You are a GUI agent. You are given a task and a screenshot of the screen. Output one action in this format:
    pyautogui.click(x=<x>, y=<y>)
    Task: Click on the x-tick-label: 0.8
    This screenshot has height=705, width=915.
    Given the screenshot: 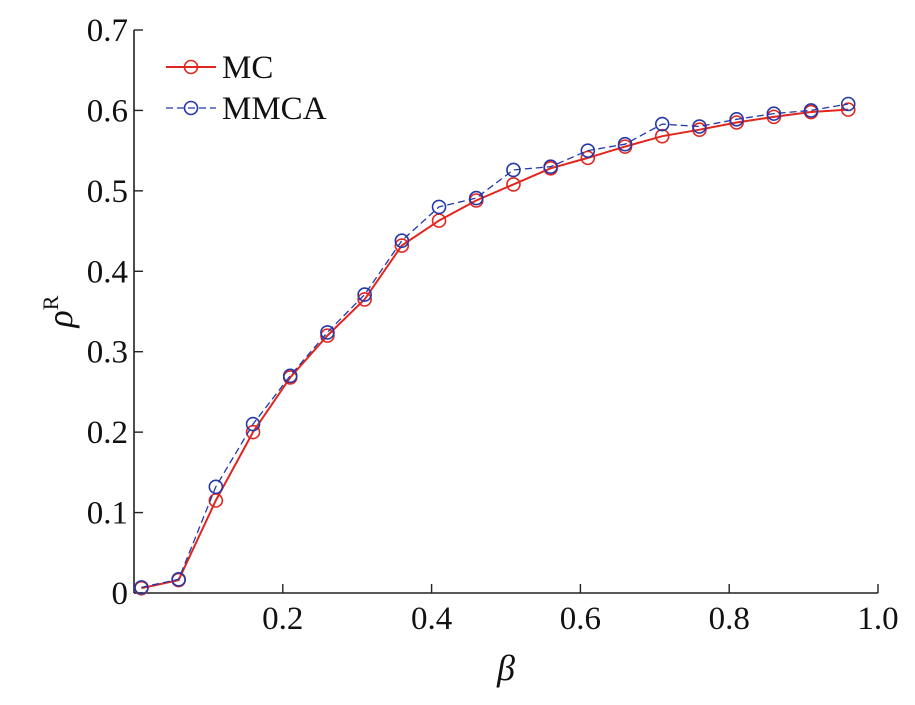 What is the action you would take?
    pyautogui.click(x=729, y=619)
    